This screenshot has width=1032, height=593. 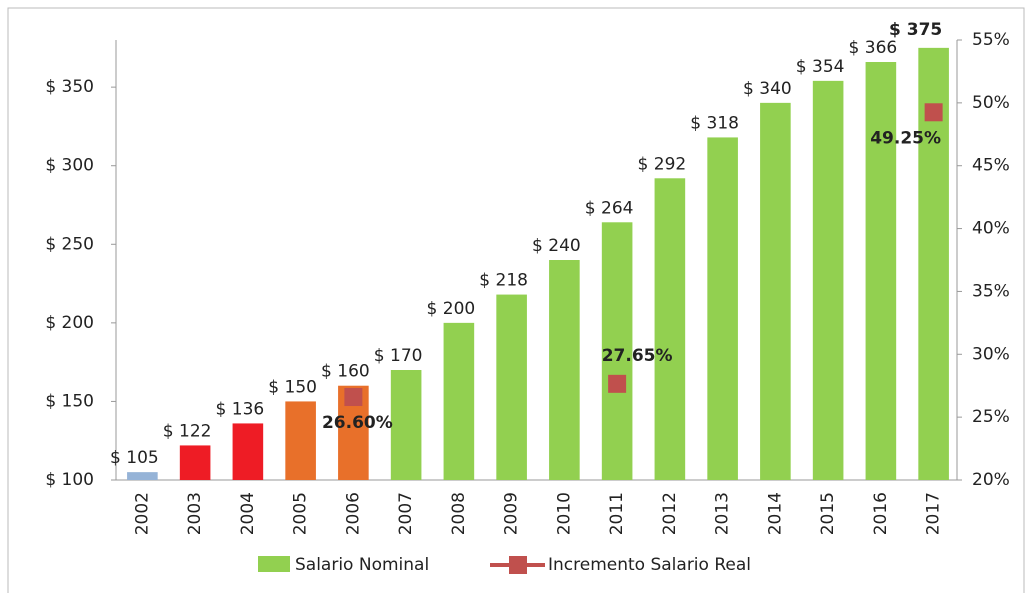 I want to click on x-tick-label: 2016, so click(x=881, y=513).